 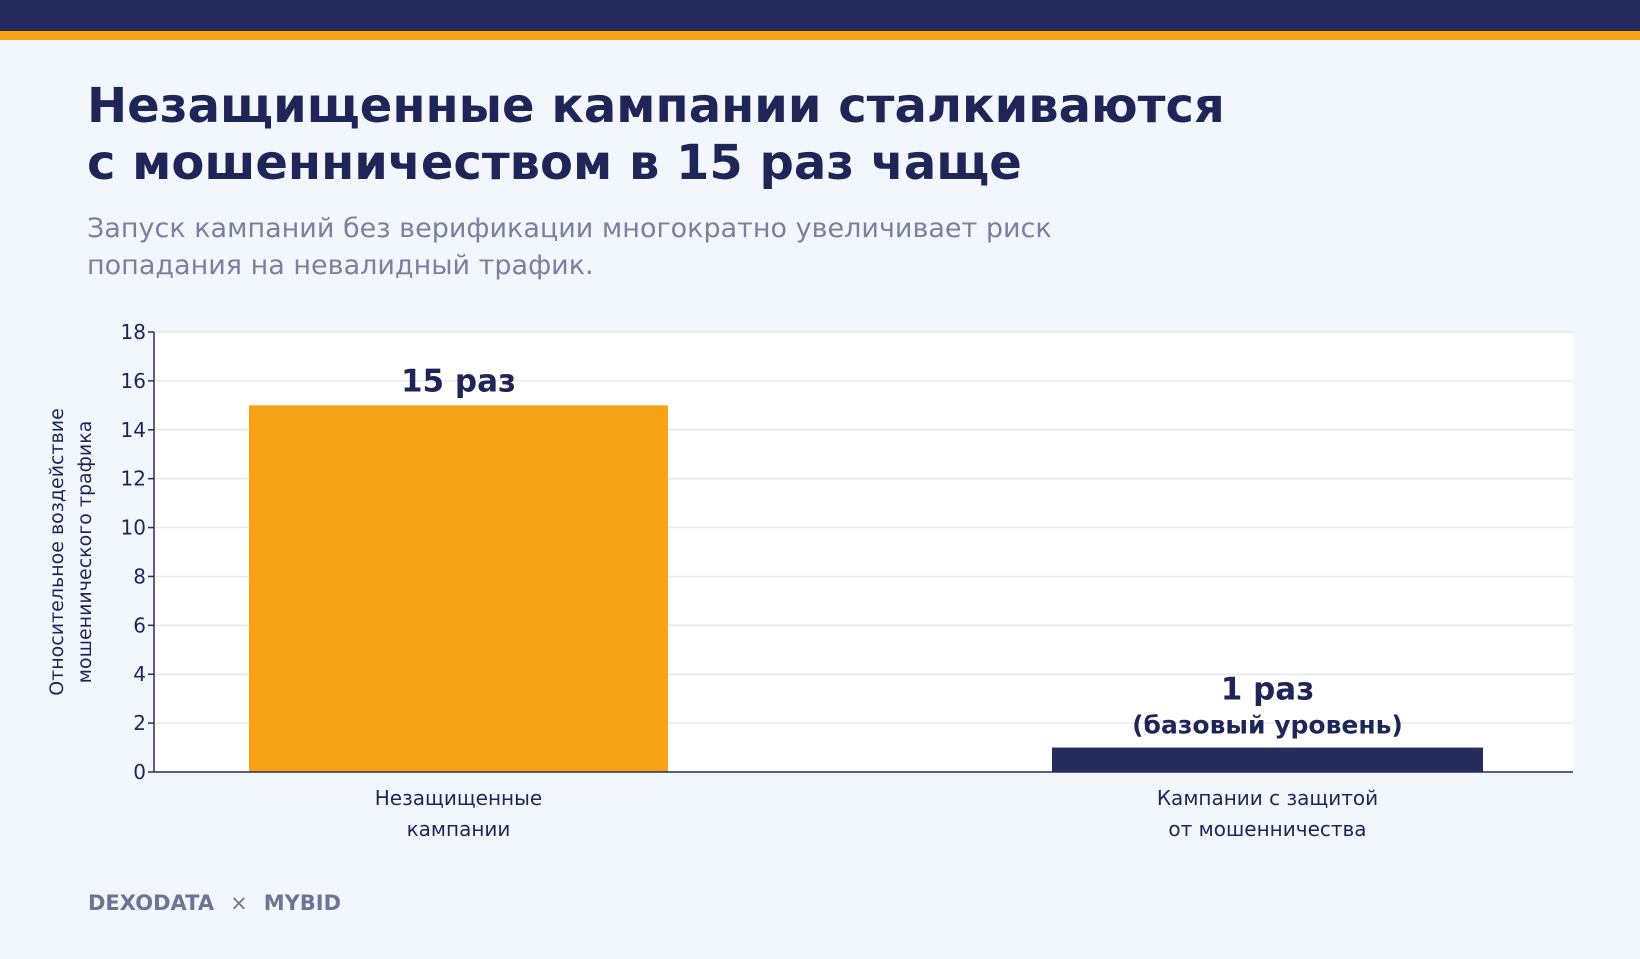 I want to click on data-label: 1 раз, so click(x=1267, y=690).